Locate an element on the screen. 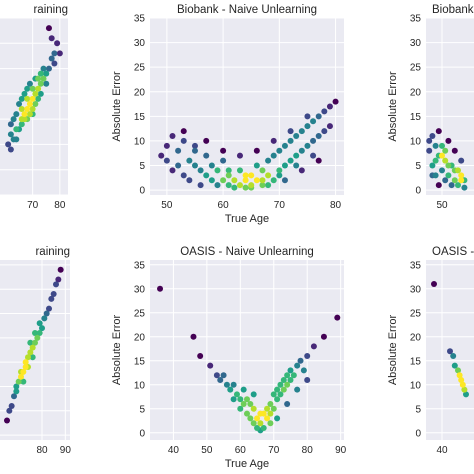 The width and height of the screenshot is (474, 474). subplot-title: raining is located at coordinates (50, 10).